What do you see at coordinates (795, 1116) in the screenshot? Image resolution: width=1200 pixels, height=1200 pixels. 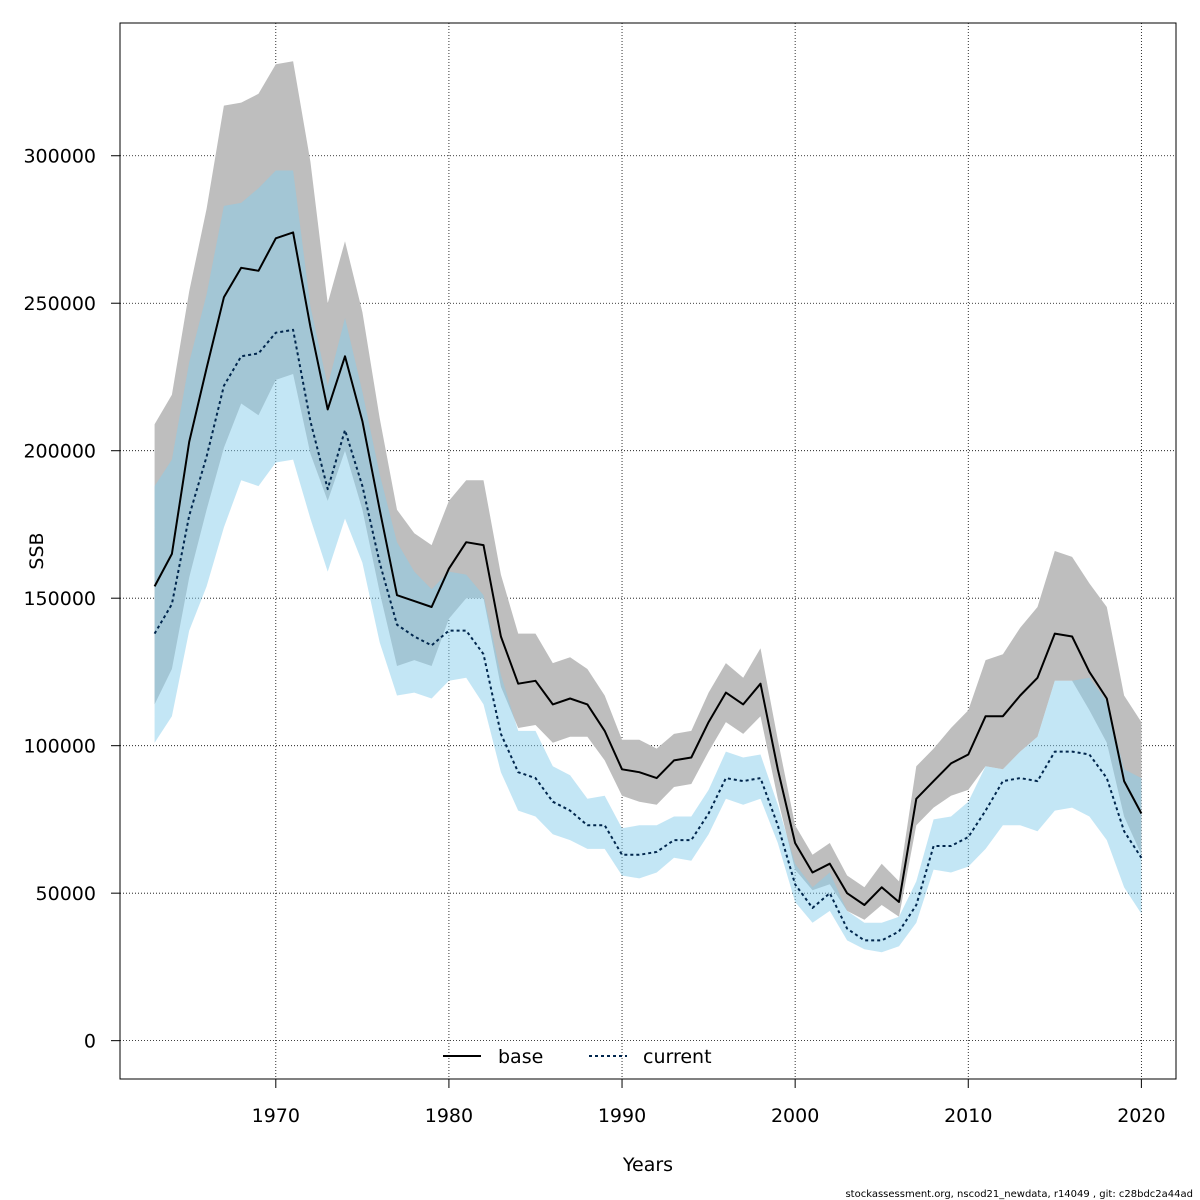 I see `x-tick-label: 2000` at bounding box center [795, 1116].